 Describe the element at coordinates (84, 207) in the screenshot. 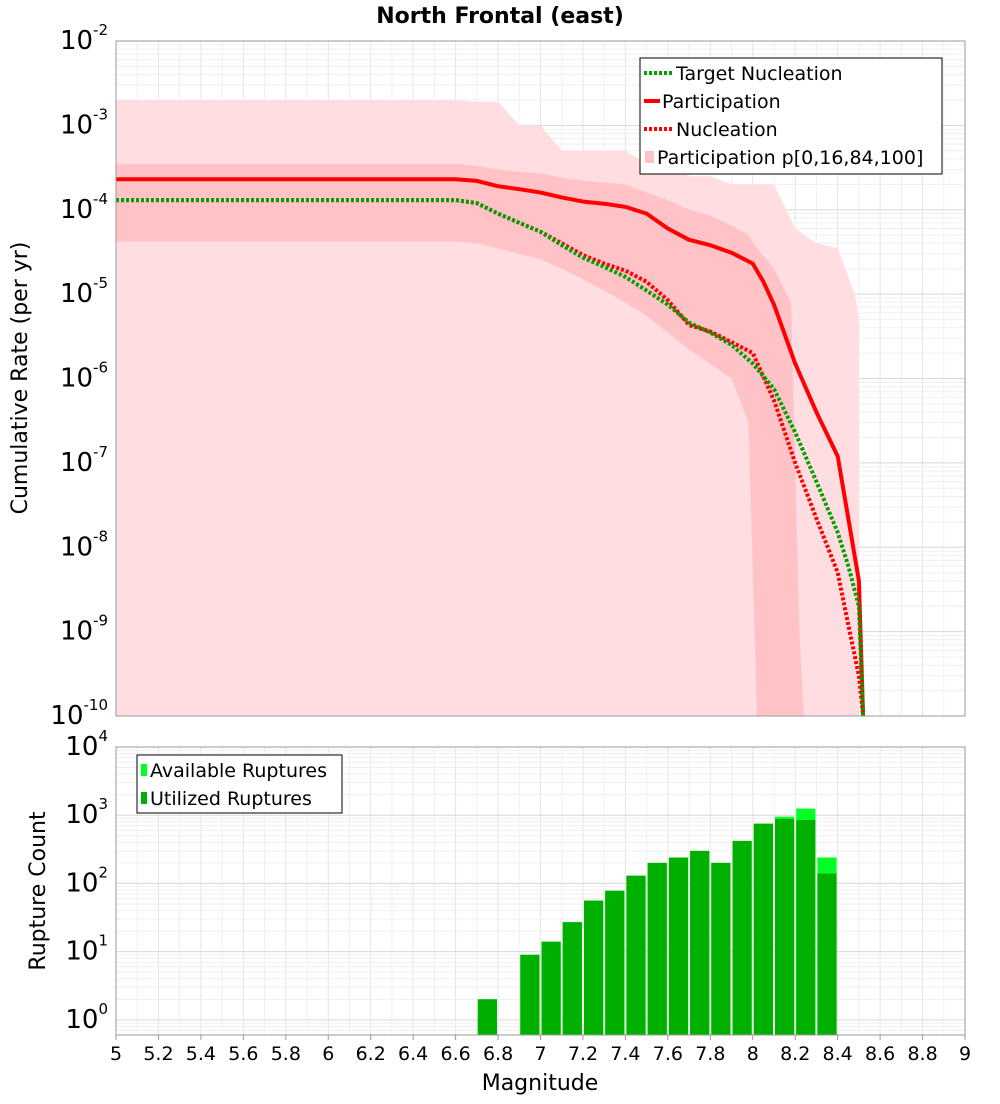

I see `rate-y-tick-label: 10⁻⁴` at that location.